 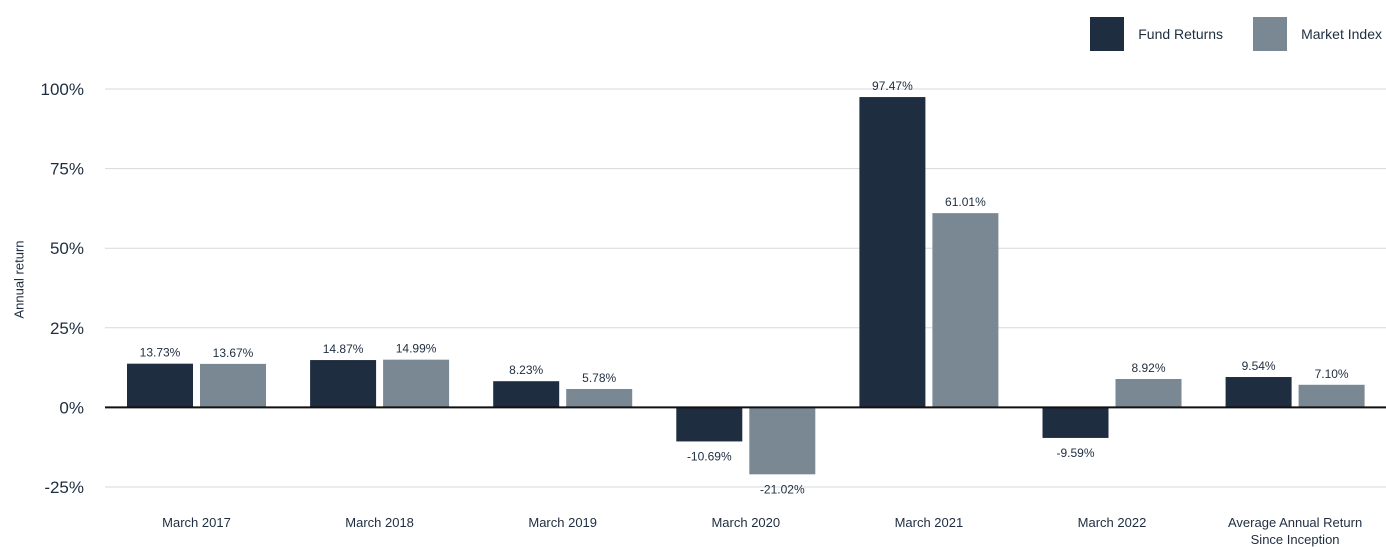 What do you see at coordinates (416, 349) in the screenshot?
I see `data-label: 14.99%` at bounding box center [416, 349].